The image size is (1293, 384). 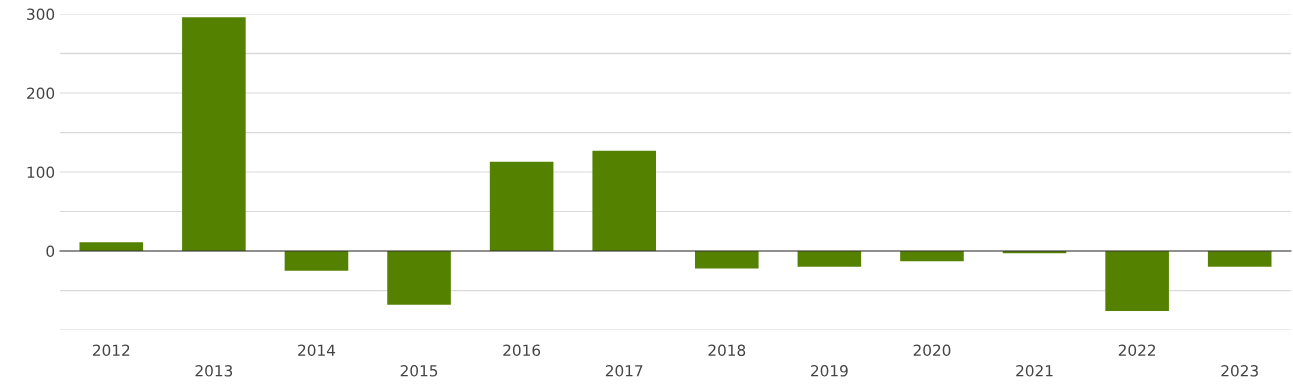 What do you see at coordinates (111, 350) in the screenshot?
I see `x-tick-label: 2012` at bounding box center [111, 350].